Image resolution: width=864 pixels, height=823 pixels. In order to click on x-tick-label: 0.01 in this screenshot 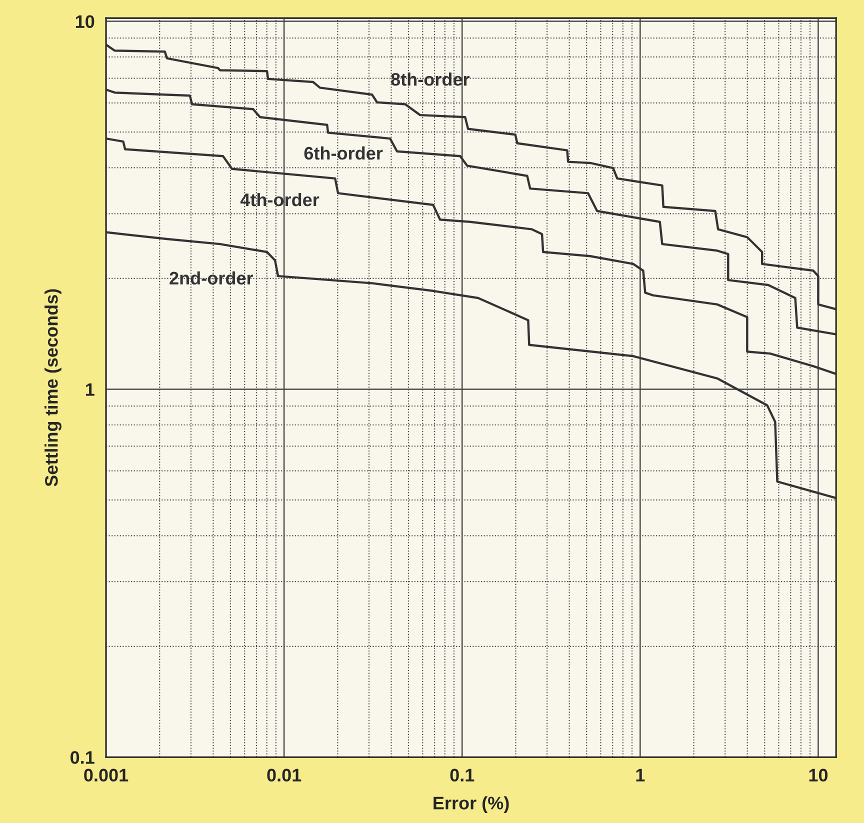, I will do `click(284, 775)`.